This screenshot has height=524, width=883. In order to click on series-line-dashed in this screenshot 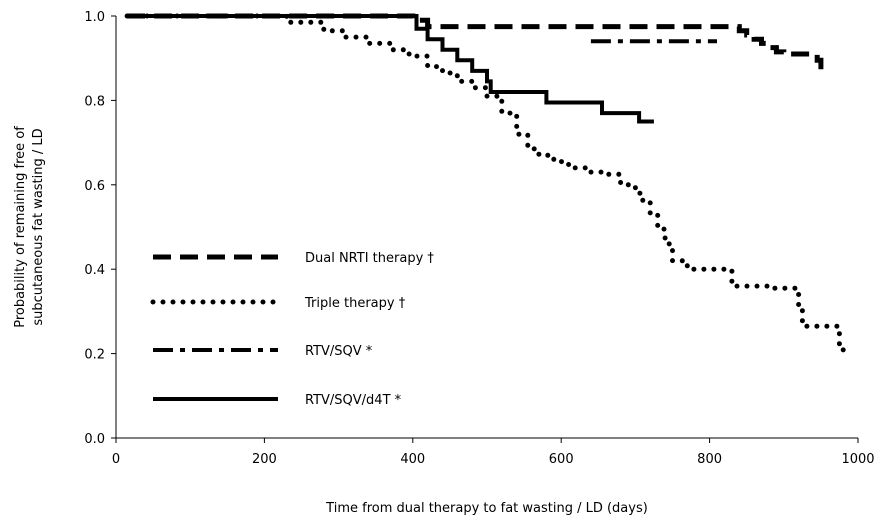, I will do `click(475, 43)`.